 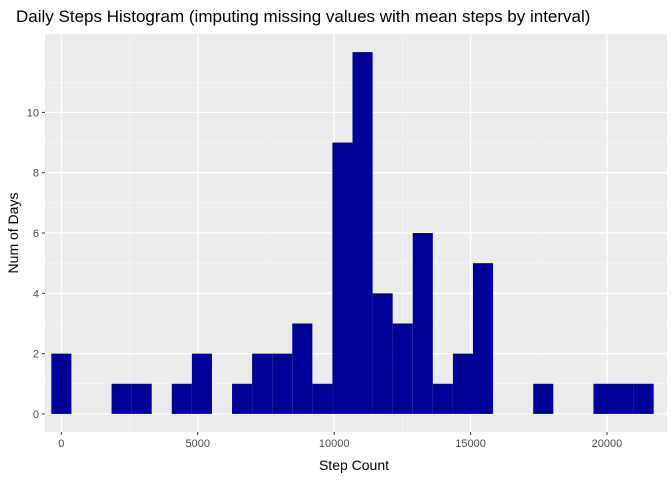 What do you see at coordinates (354, 465) in the screenshot?
I see `x-axis-title: Step Count` at bounding box center [354, 465].